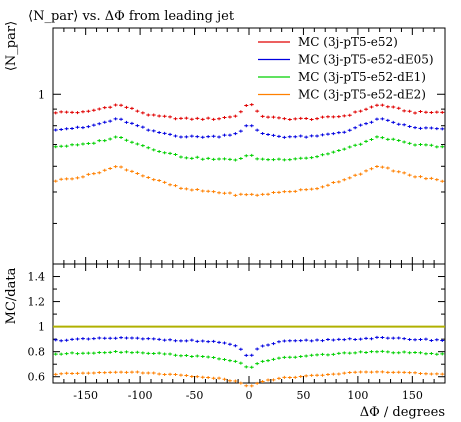 Image resolution: width=461 pixels, height=422 pixels. I want to click on legend-label: MC (3j-pT5-e52-dE05), so click(366, 60).